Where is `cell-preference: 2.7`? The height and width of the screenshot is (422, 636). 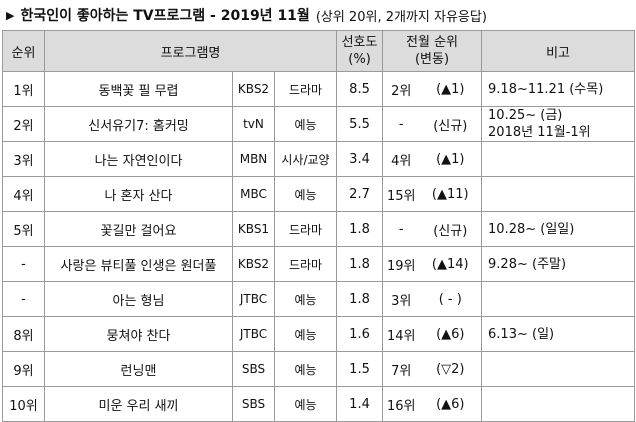 cell-preference: 2.7 is located at coordinates (360, 194).